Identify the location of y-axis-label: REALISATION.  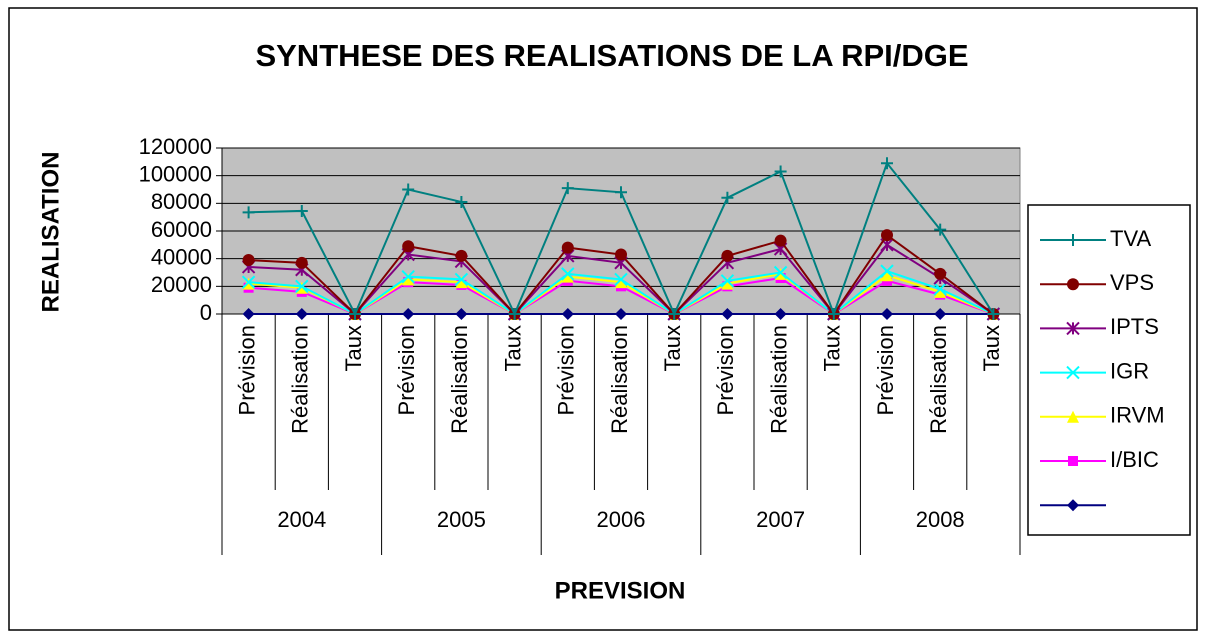
(50, 232).